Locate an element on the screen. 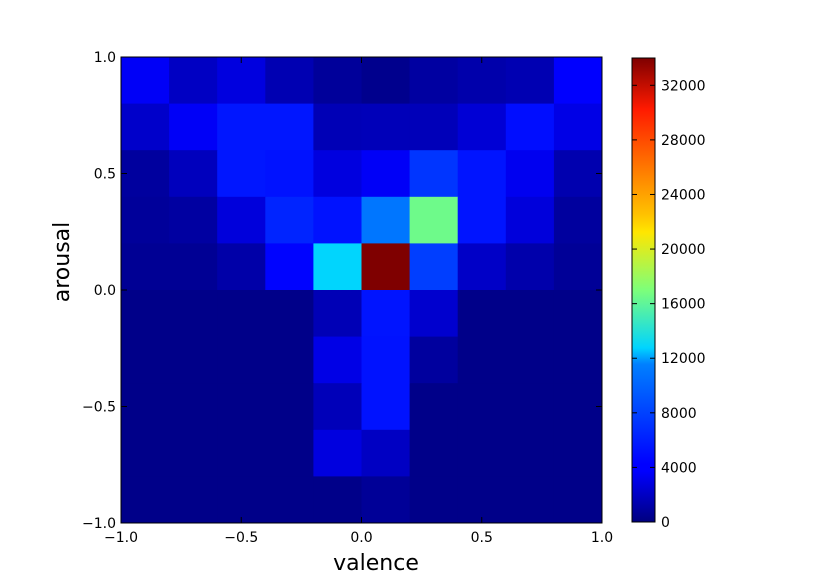 The width and height of the screenshot is (822, 586). y-tick-label: 1.0 is located at coordinates (105, 58).